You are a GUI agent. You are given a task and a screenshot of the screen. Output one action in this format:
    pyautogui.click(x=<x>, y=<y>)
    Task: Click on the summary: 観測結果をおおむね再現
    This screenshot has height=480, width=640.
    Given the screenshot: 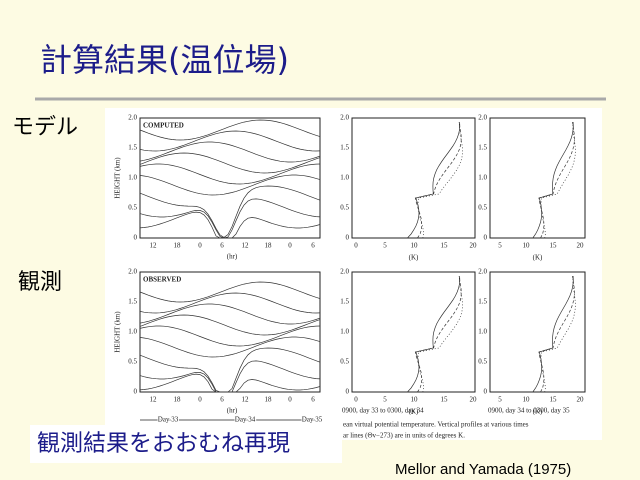 What is the action you would take?
    pyautogui.click(x=163, y=444)
    